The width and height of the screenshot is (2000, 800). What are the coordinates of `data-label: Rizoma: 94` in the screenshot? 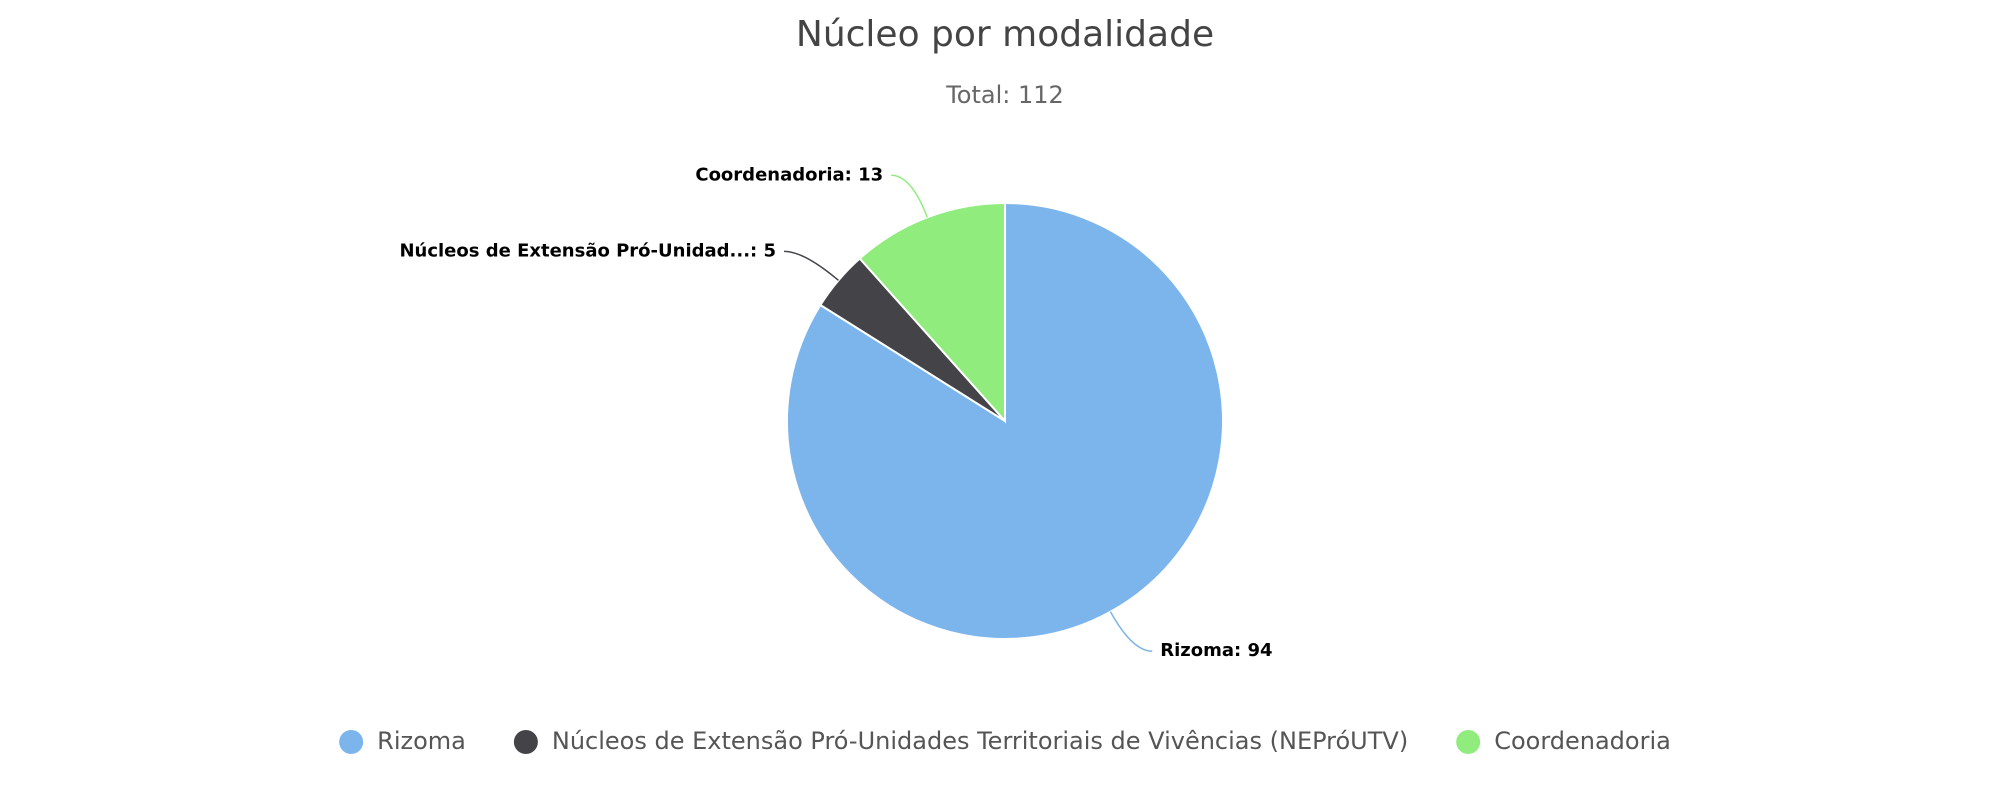 It's located at (1216, 650).